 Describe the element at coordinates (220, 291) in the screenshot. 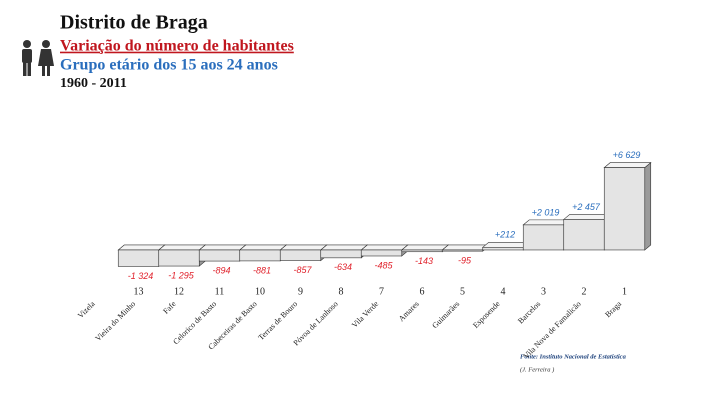

I see `rank-label: 11` at that location.